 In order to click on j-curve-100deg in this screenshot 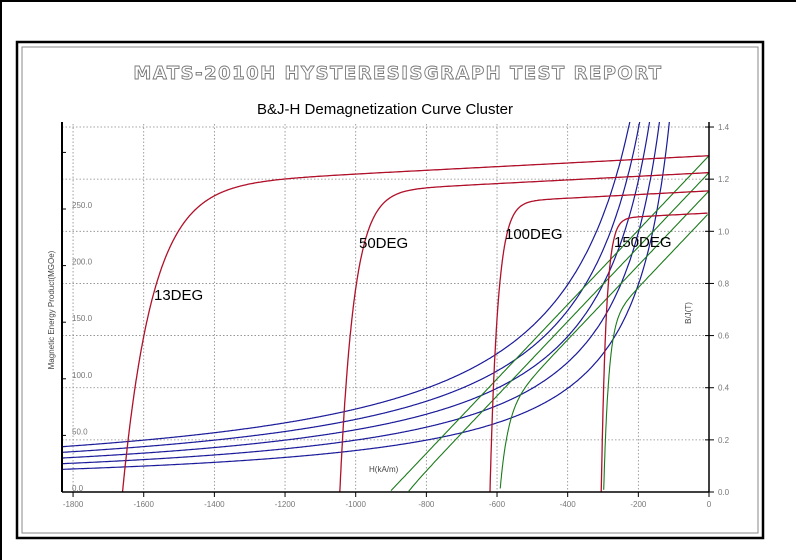, I will do `click(599, 341)`.